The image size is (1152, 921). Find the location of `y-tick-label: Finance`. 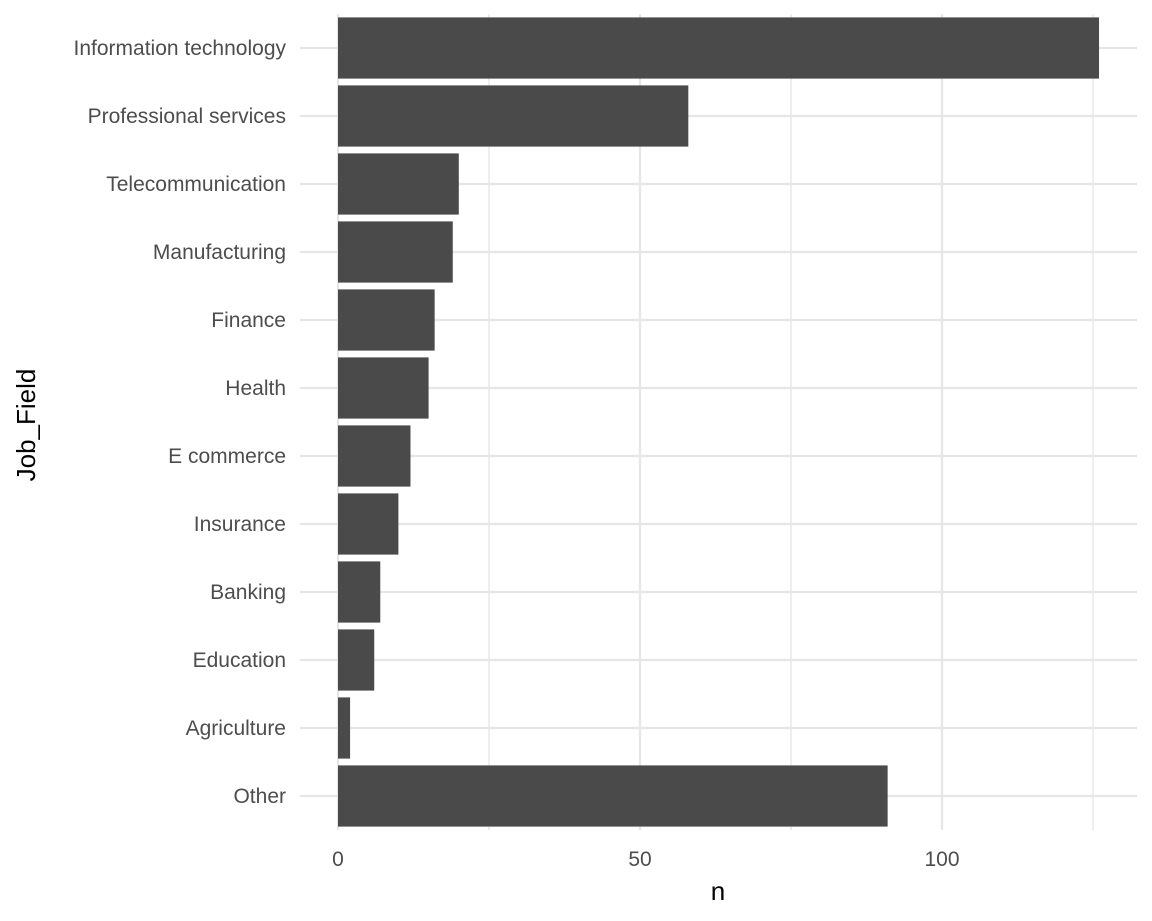

y-tick-label: Finance is located at coordinates (248, 320).